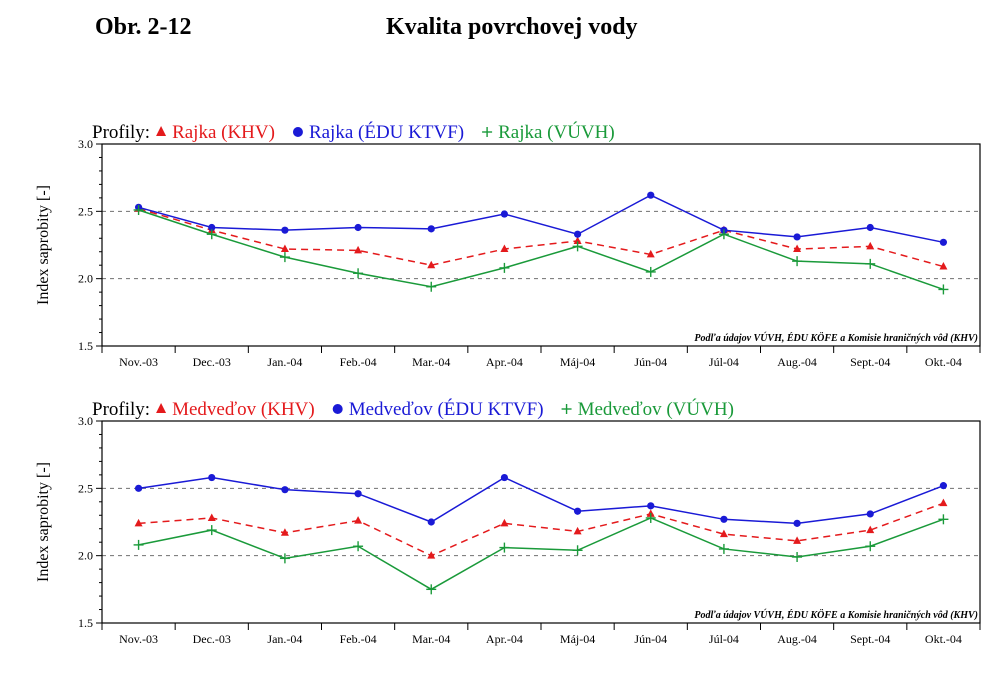  What do you see at coordinates (85, 556) in the screenshot?
I see `y-tick-label: 2.0` at bounding box center [85, 556].